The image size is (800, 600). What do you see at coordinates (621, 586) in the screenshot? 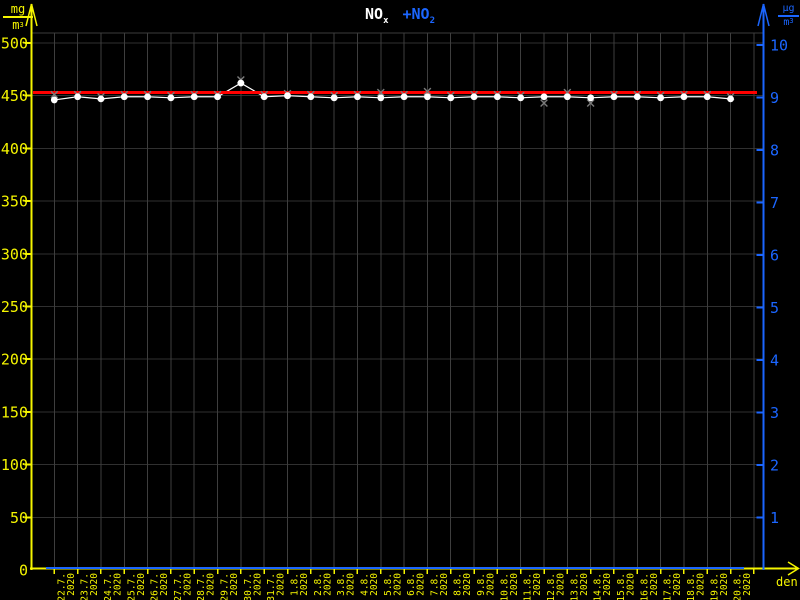
I see `svg-text: 15.8.` at bounding box center [621, 586].